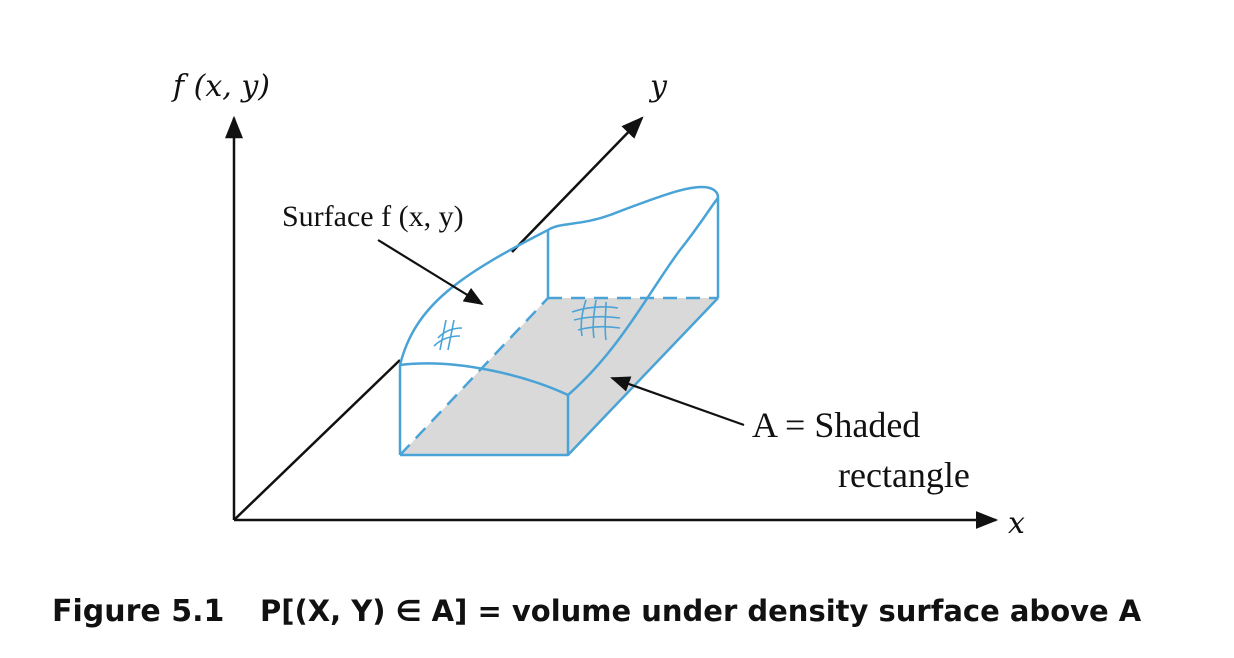 The image size is (1234, 658). I want to click on region-label-line1: A = Shaded, so click(836, 425).